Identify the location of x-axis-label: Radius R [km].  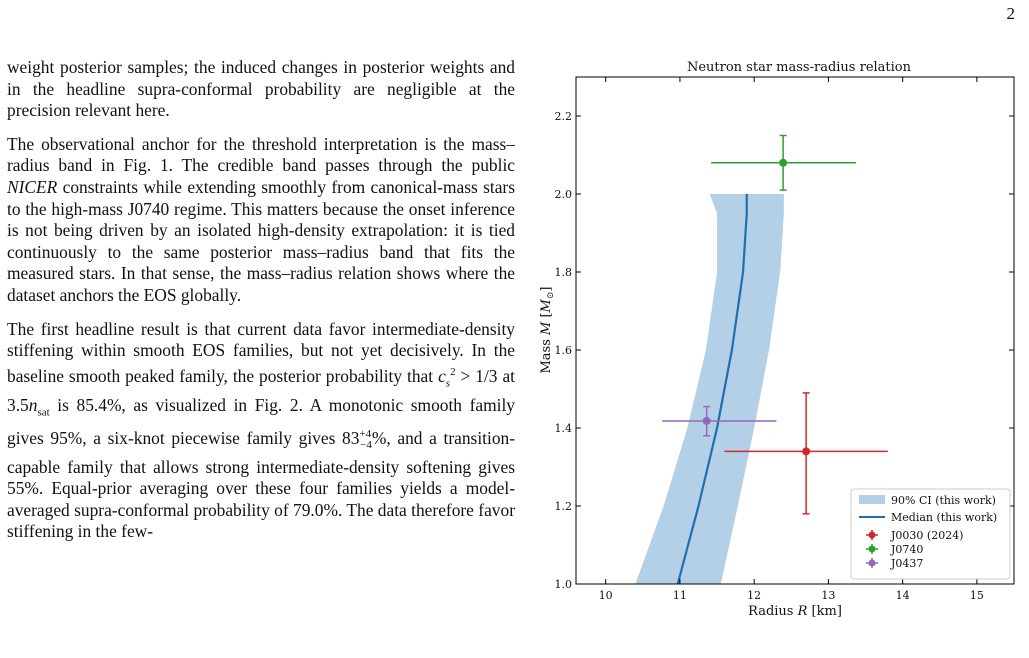
(795, 611).